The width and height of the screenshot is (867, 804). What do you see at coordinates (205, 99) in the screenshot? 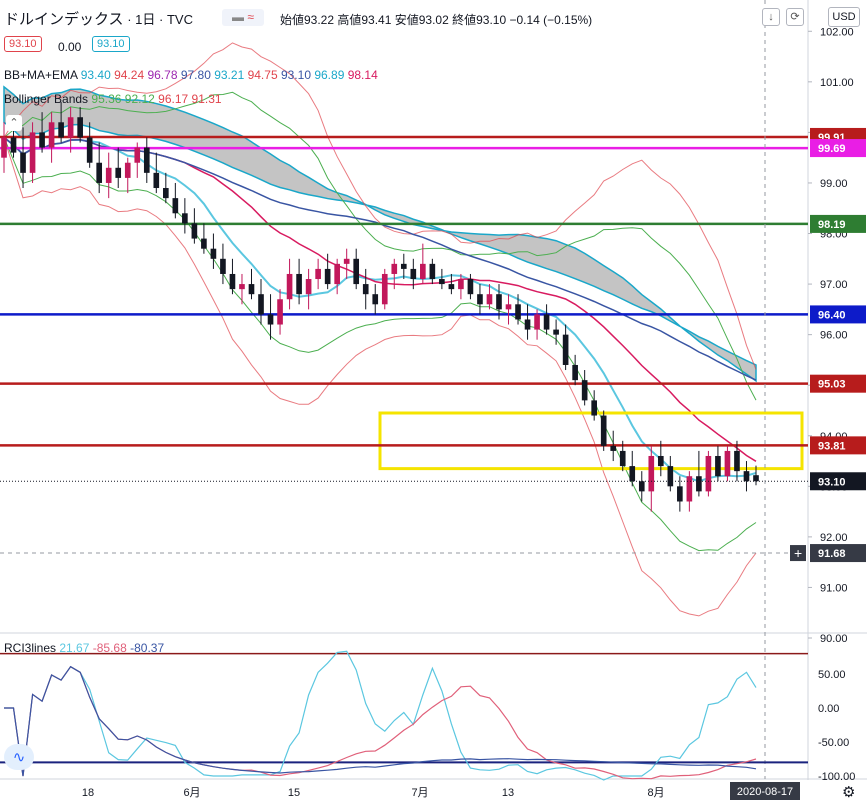
I see `indicator-value: 91.31` at bounding box center [205, 99].